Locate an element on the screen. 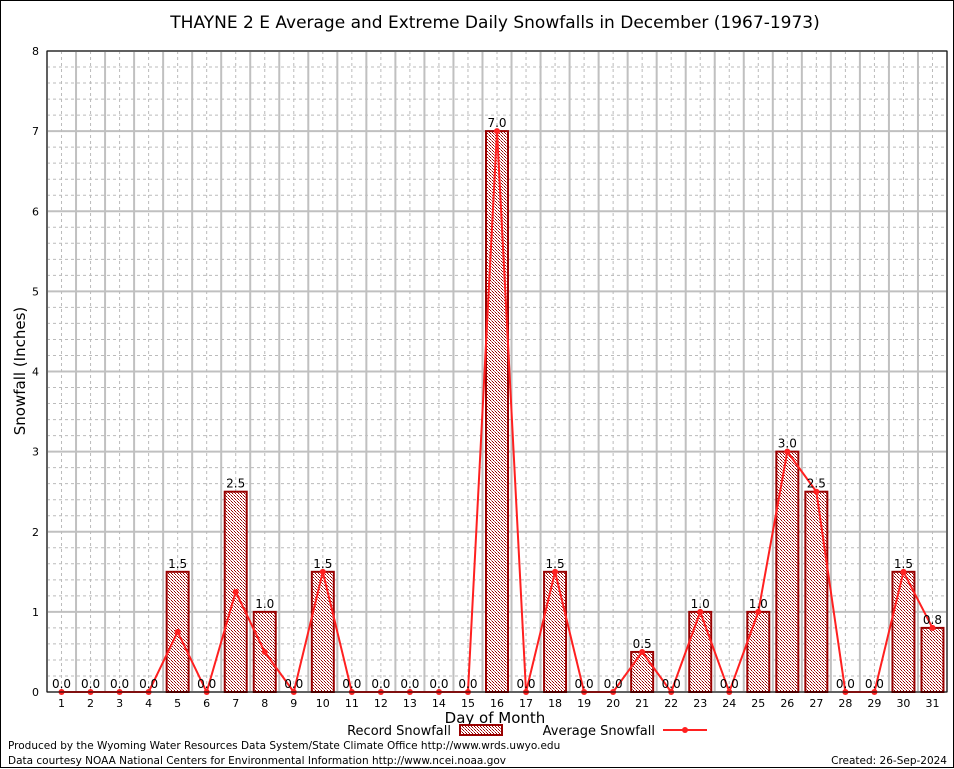 Image resolution: width=954 pixels, height=769 pixels. legend-average-label: Average Snowfall is located at coordinates (599, 731).